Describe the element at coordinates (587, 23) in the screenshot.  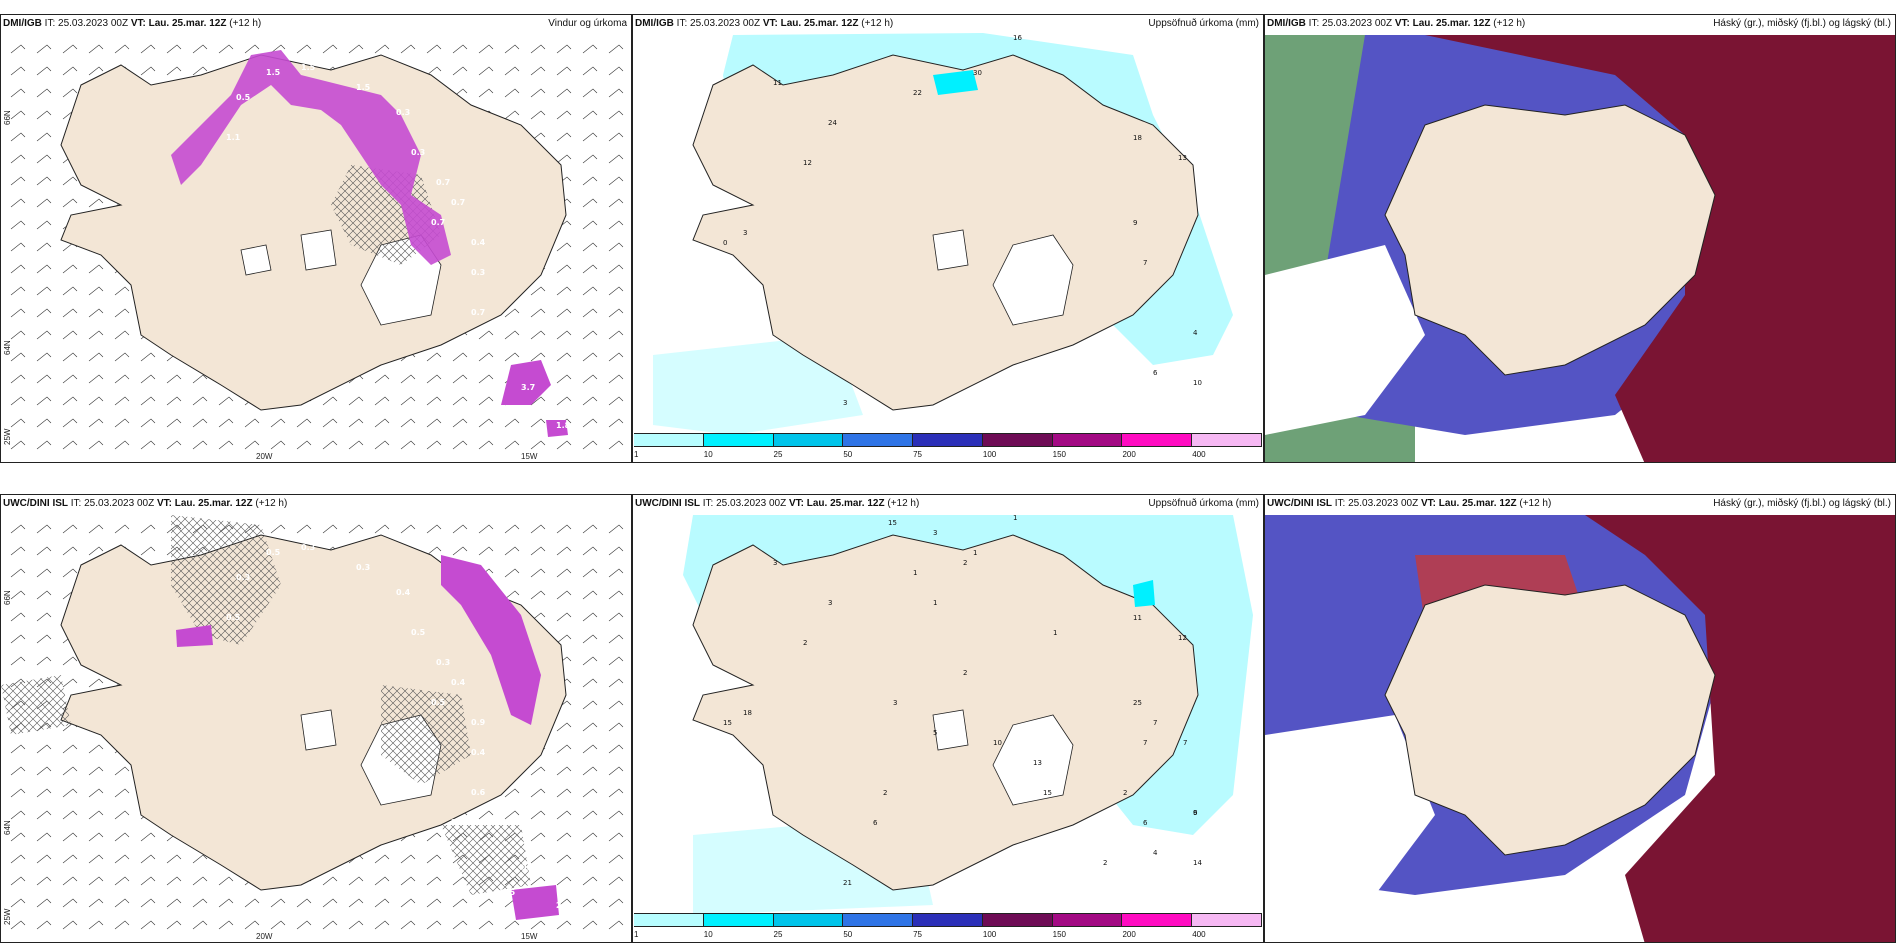
I see `panel-title: Vindur og úrkoma` at that location.